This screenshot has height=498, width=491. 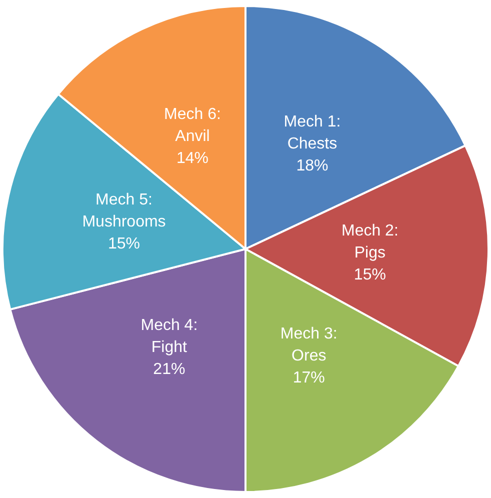 I want to click on data-label: 18%, so click(x=312, y=165).